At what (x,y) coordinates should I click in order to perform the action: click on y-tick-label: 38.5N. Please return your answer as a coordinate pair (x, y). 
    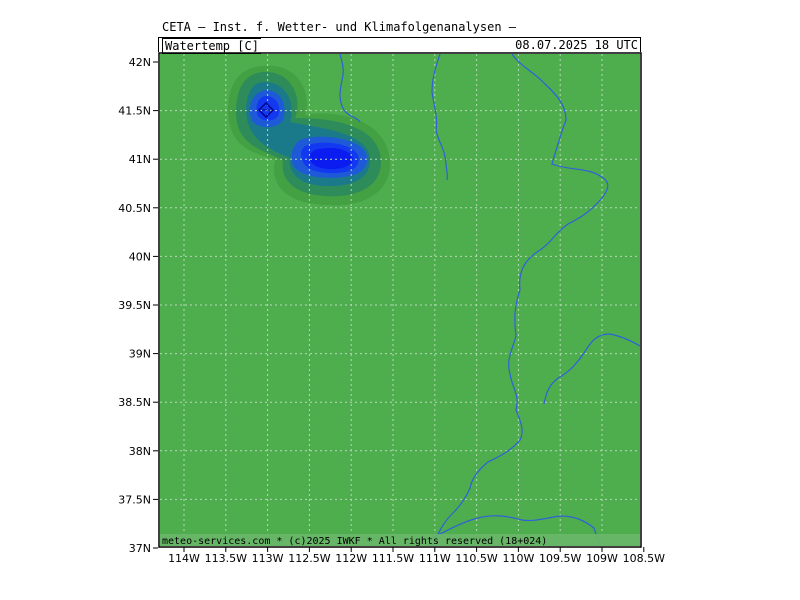
    Looking at the image, I should click on (134, 402).